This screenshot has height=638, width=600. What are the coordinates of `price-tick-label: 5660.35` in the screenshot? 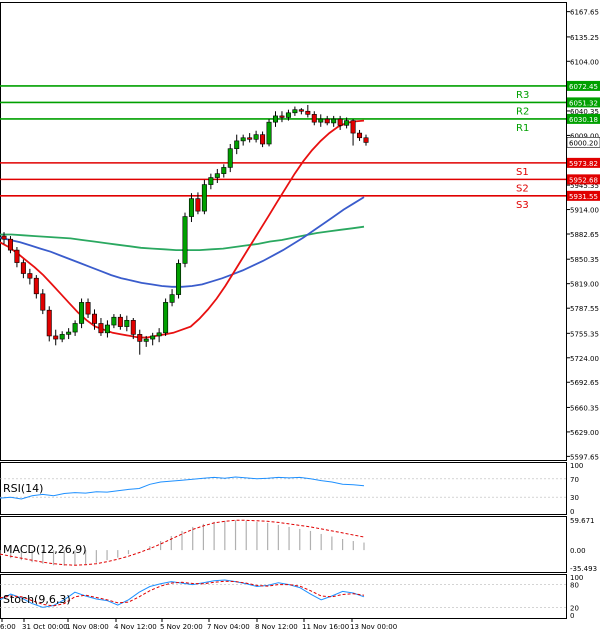 It's located at (584, 408).